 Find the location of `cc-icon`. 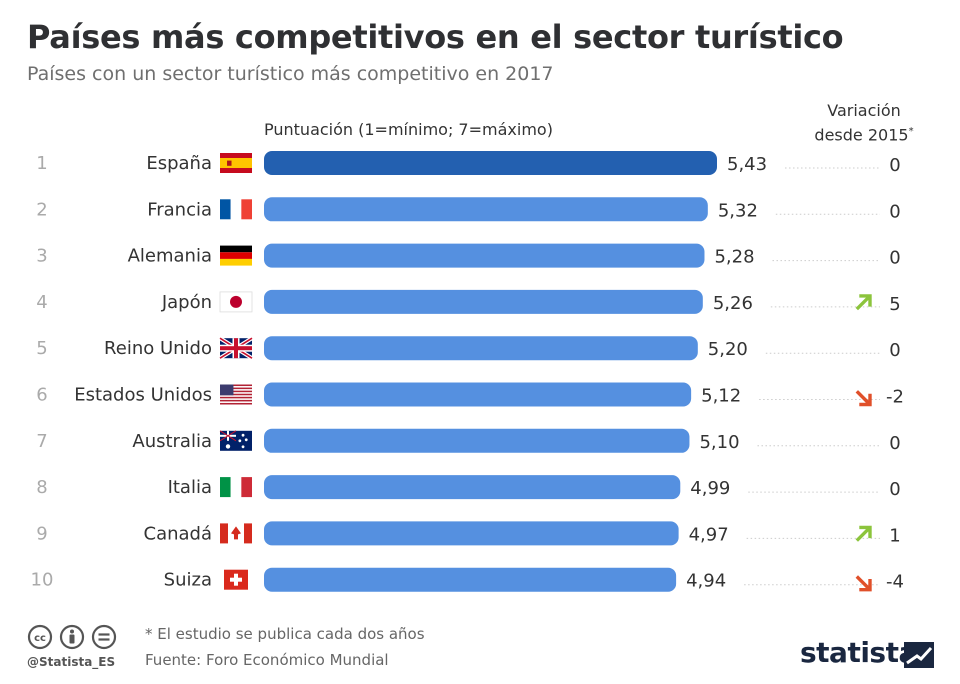

cc-icon is located at coordinates (40, 637).